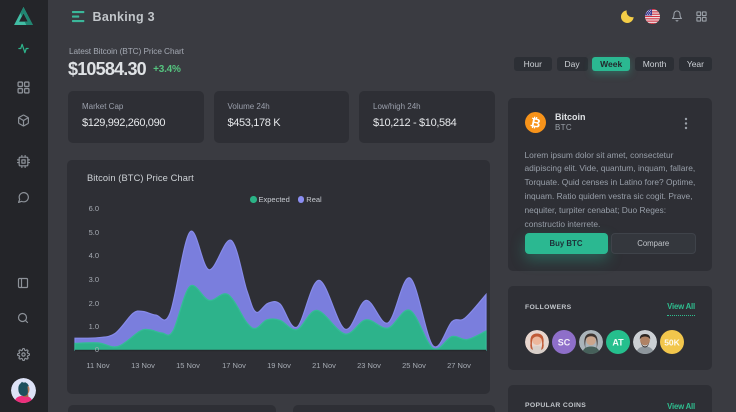 This screenshot has width=736, height=412. Describe the element at coordinates (563, 343) in the screenshot. I see `svg-text: SC` at that location.